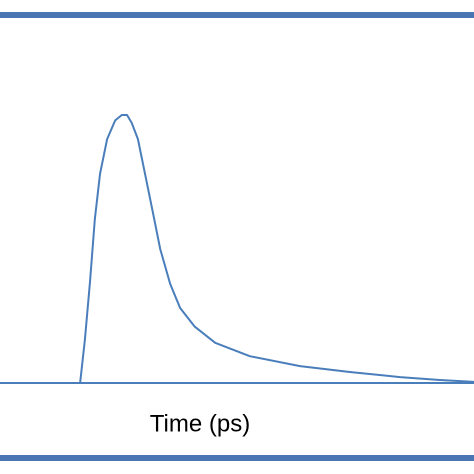 The width and height of the screenshot is (474, 474). Describe the element at coordinates (237, 458) in the screenshot. I see `bottom-border` at that location.